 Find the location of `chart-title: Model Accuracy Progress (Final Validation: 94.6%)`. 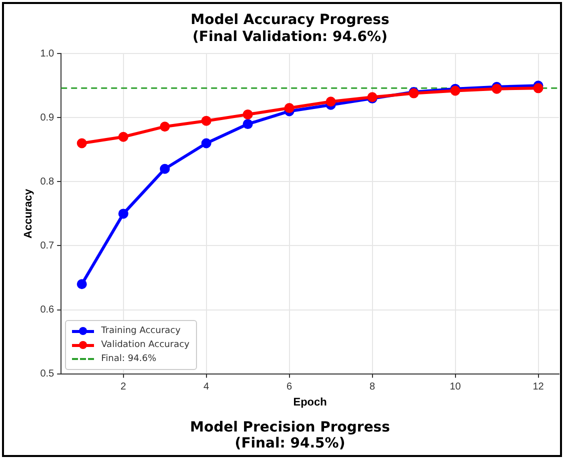

chart-title: Model Accuracy Progress (Final Validation: 94.6%) is located at coordinates (290, 28).